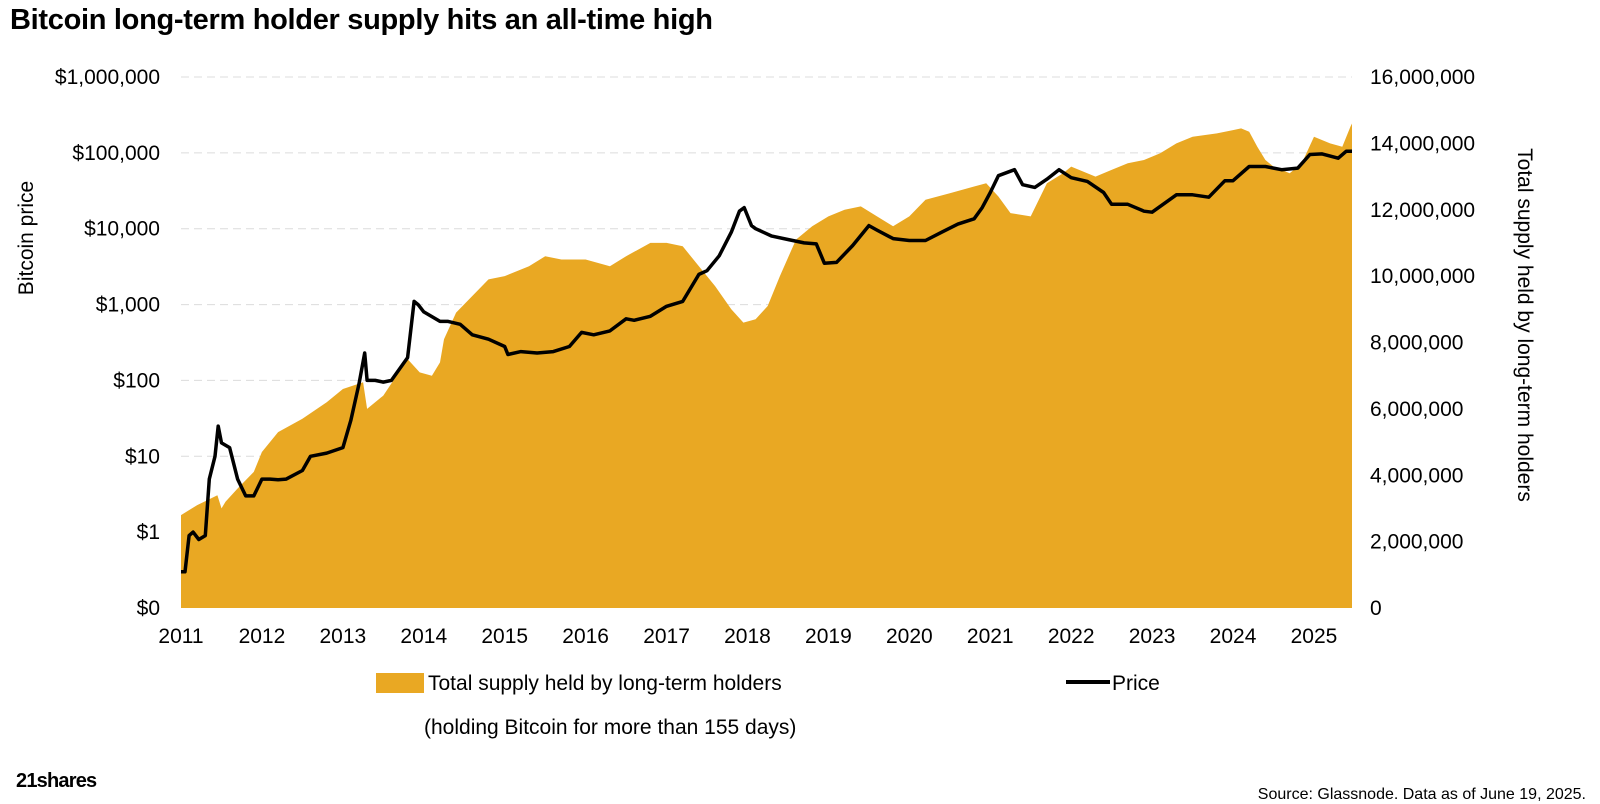 This screenshot has width=1600, height=804. What do you see at coordinates (400, 683) in the screenshot?
I see `legend-supply-swatch` at bounding box center [400, 683].